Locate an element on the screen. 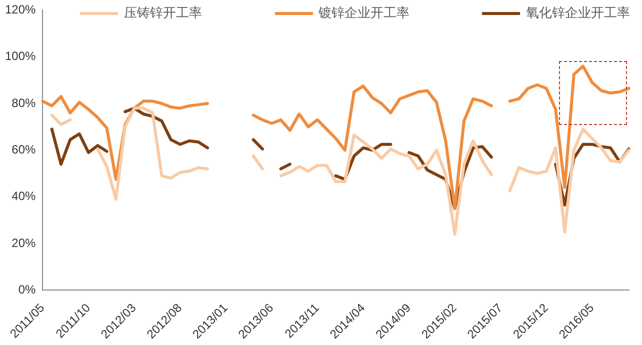  y-tick-label: 40% is located at coordinates (24, 196).